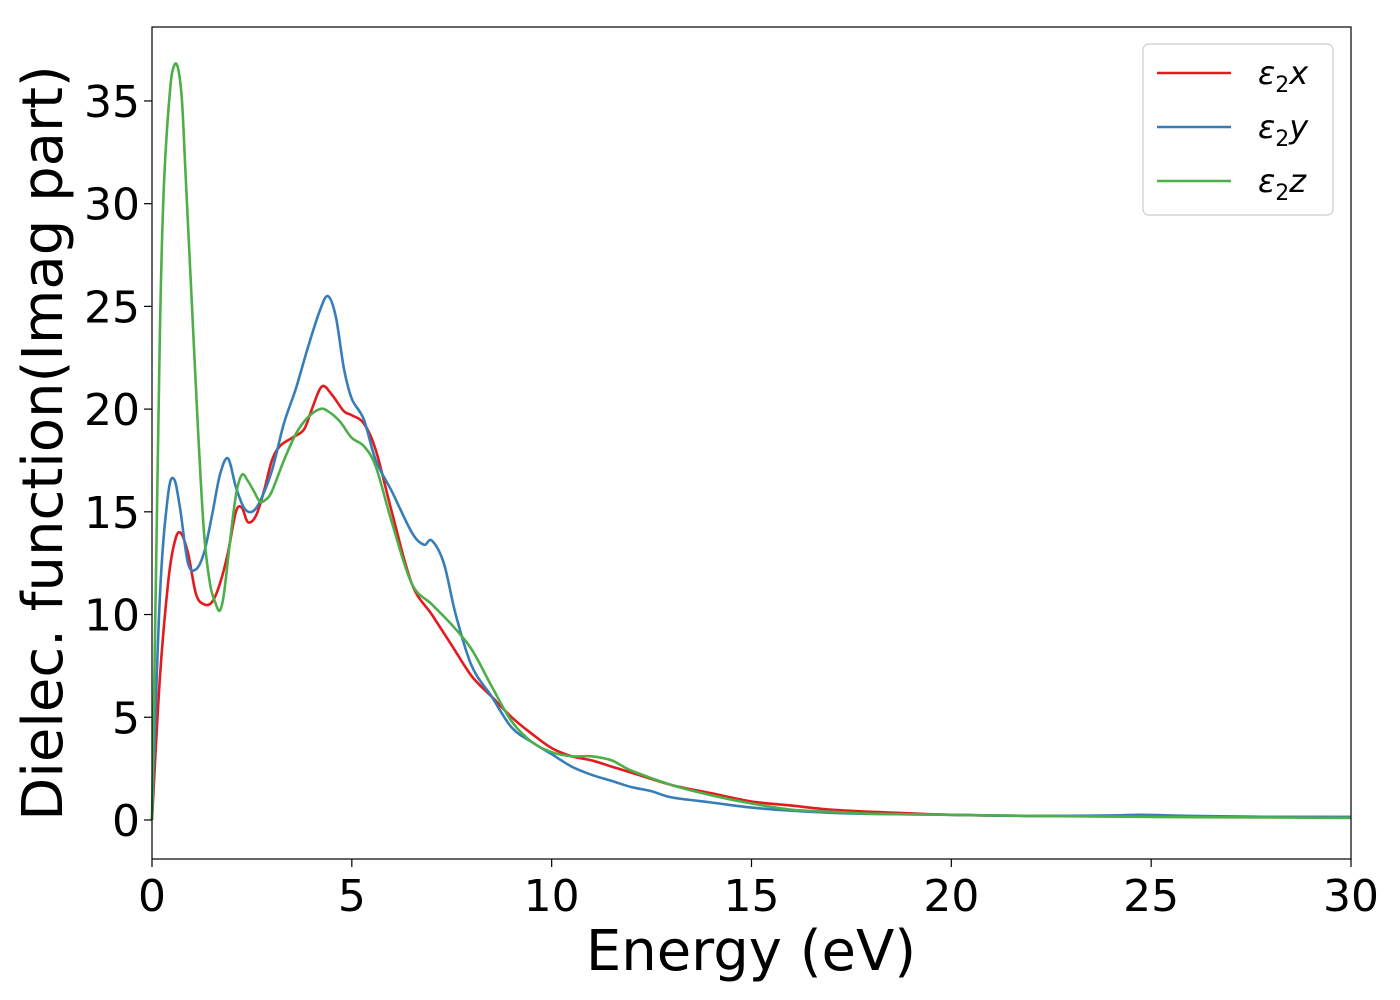 The height and width of the screenshot is (1000, 1400). What do you see at coordinates (112, 410) in the screenshot?
I see `y-tick-label: 20` at bounding box center [112, 410].